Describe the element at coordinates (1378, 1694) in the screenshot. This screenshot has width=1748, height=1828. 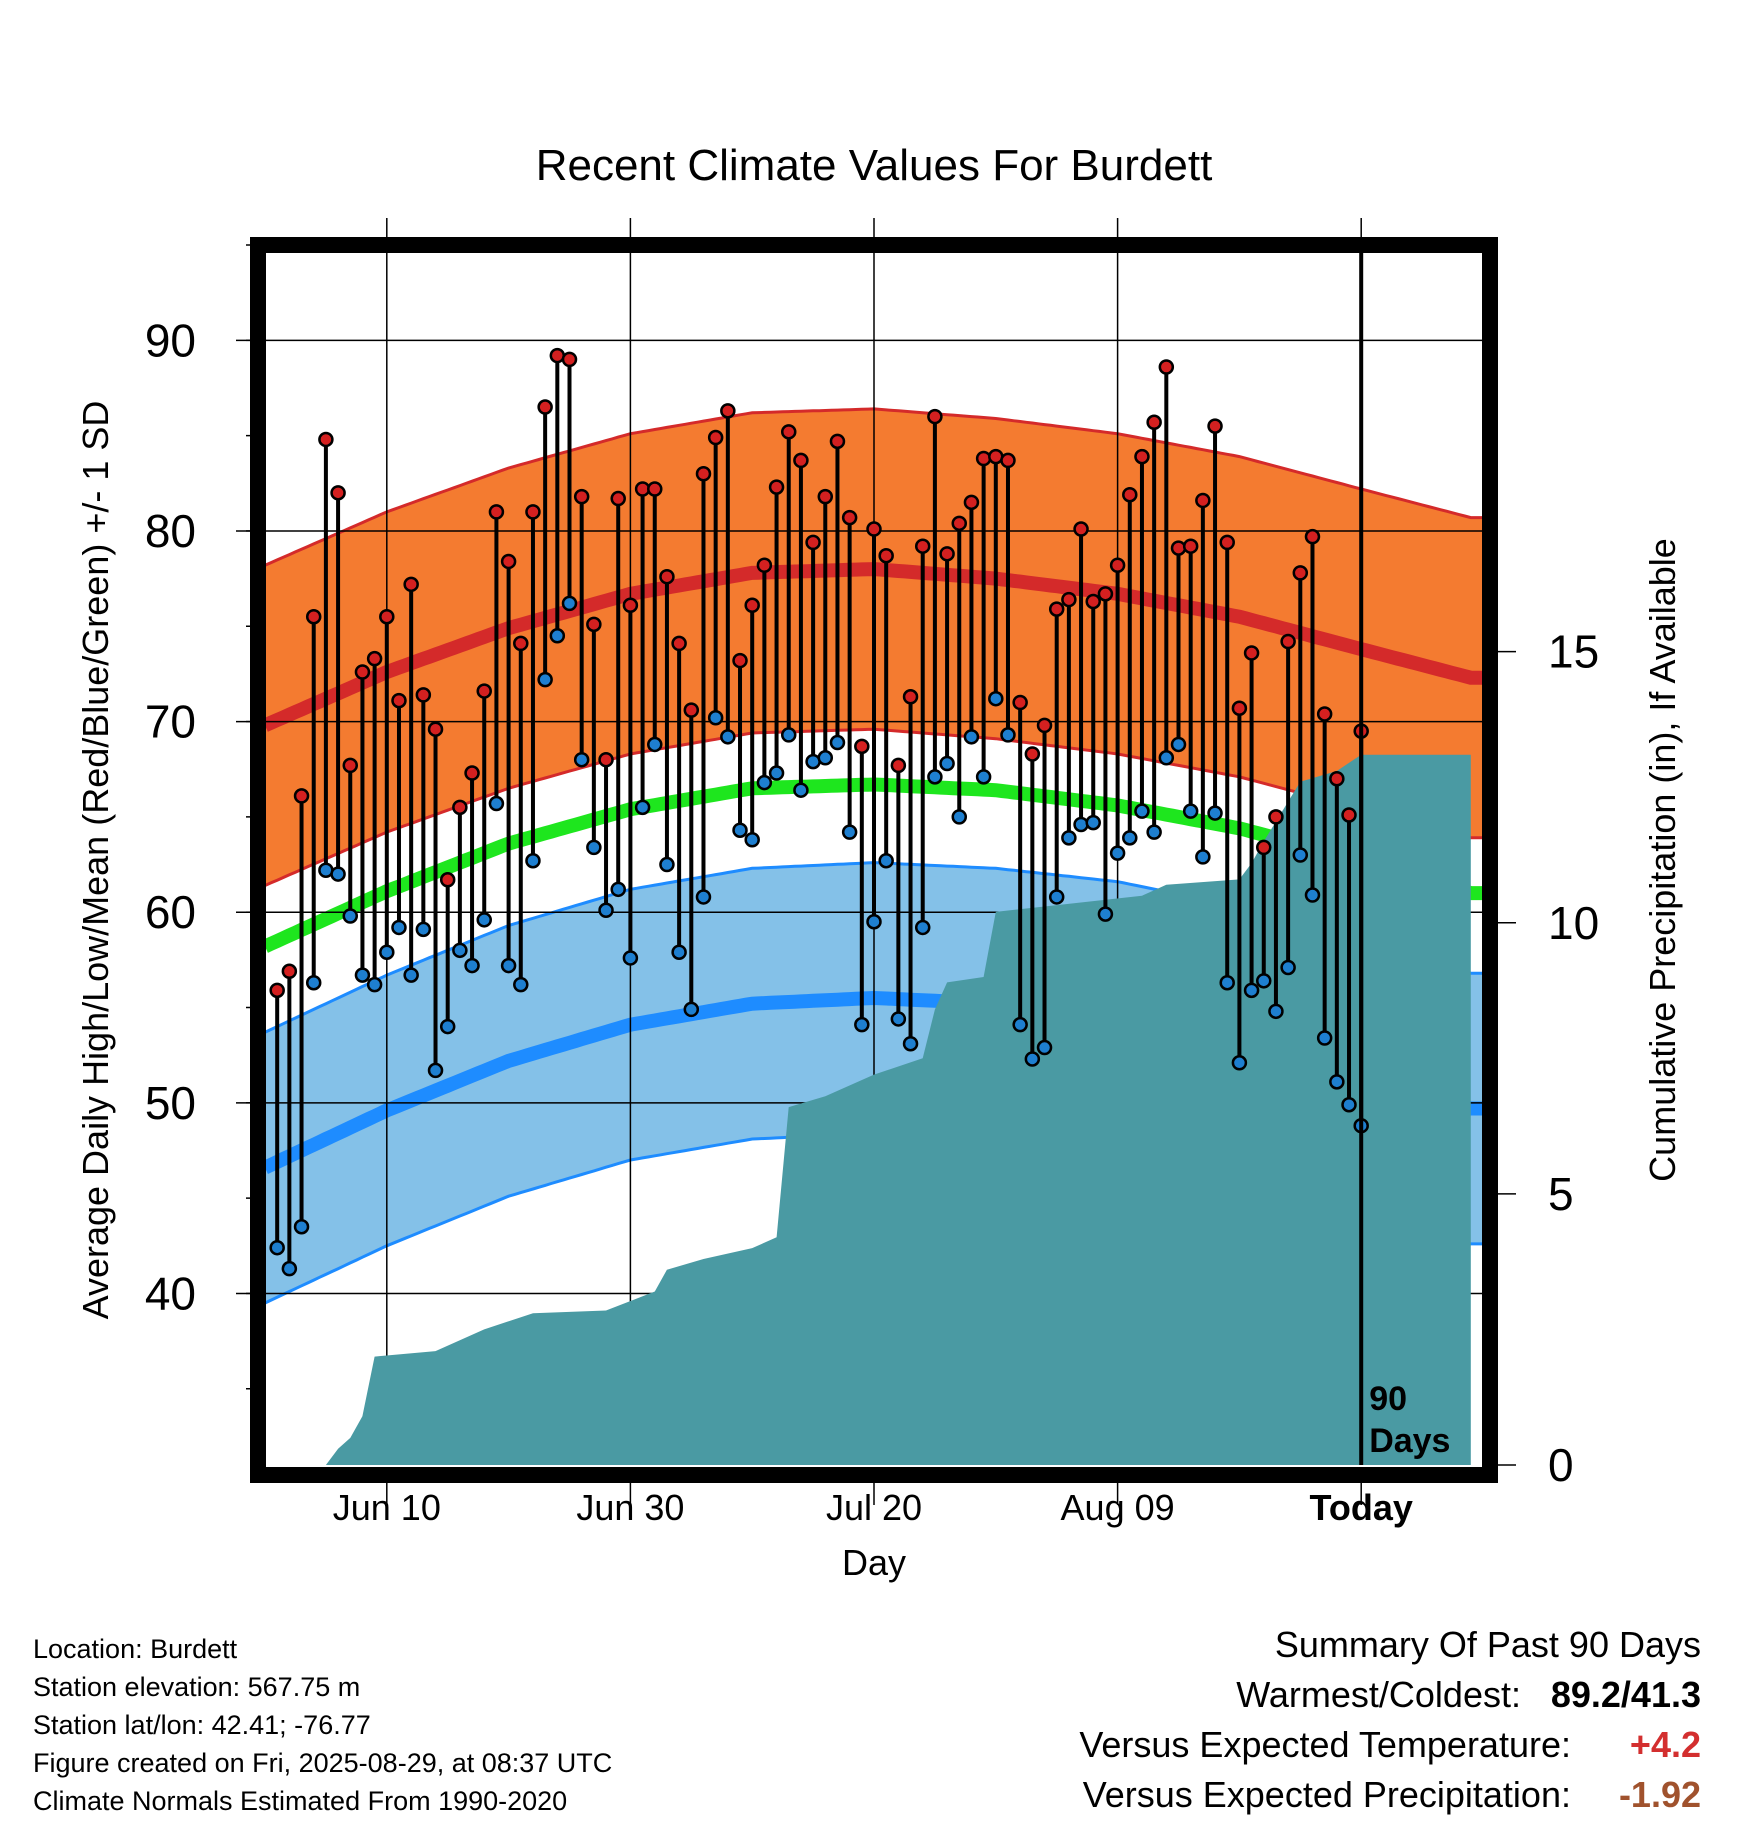
I see `warmest-coldest-label: Warmest/Coldest:` at that location.